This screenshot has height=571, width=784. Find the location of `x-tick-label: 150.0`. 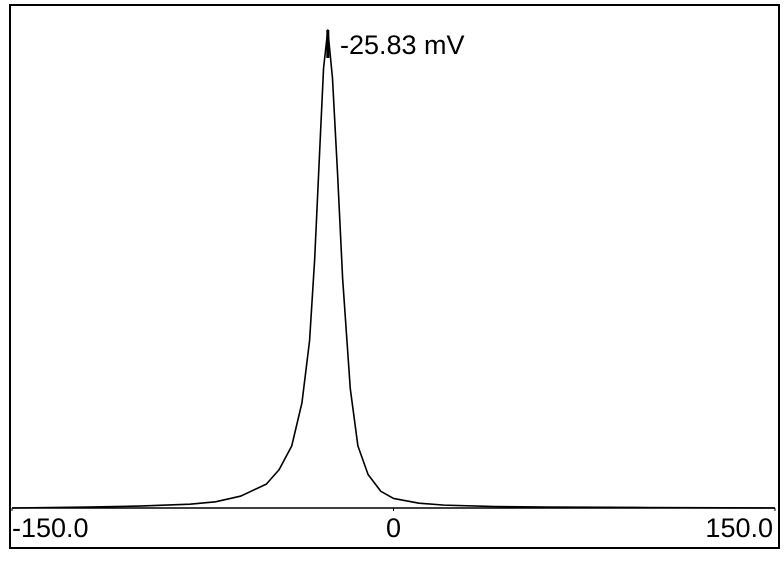

x-tick-label: 150.0 is located at coordinates (739, 528).